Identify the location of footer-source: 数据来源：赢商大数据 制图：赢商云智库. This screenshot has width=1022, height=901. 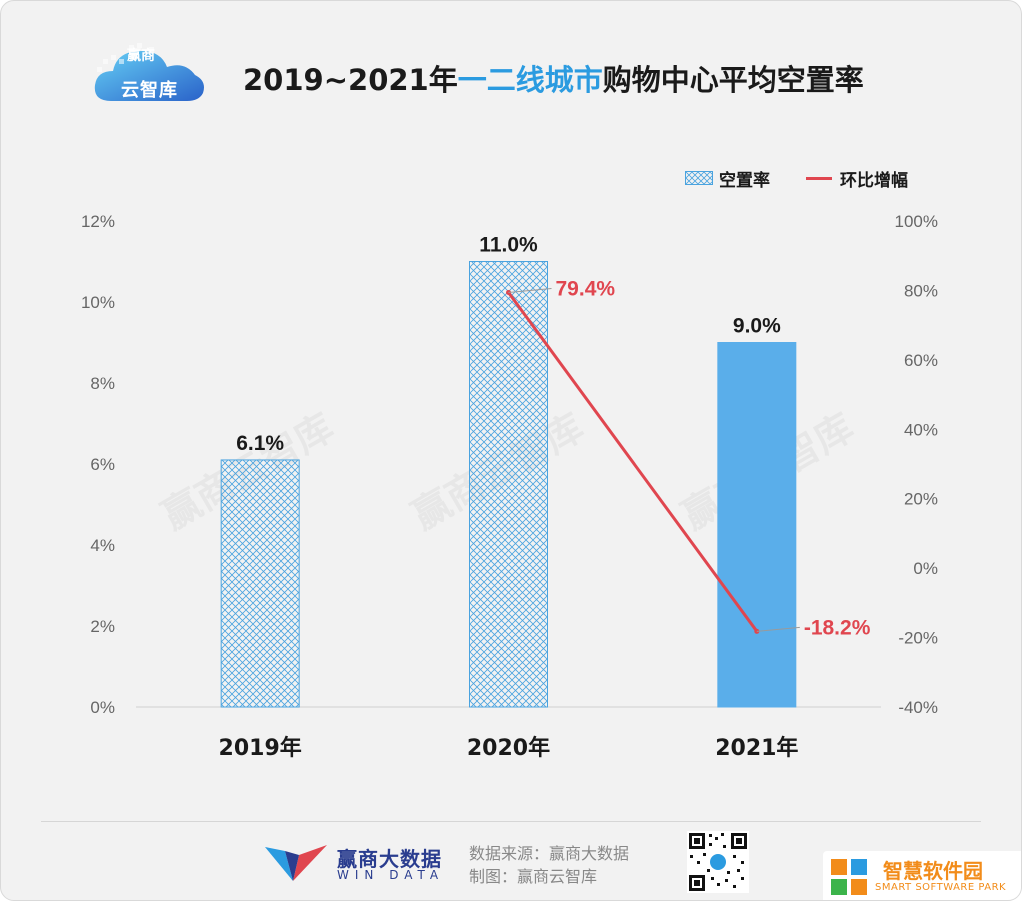
(549, 865).